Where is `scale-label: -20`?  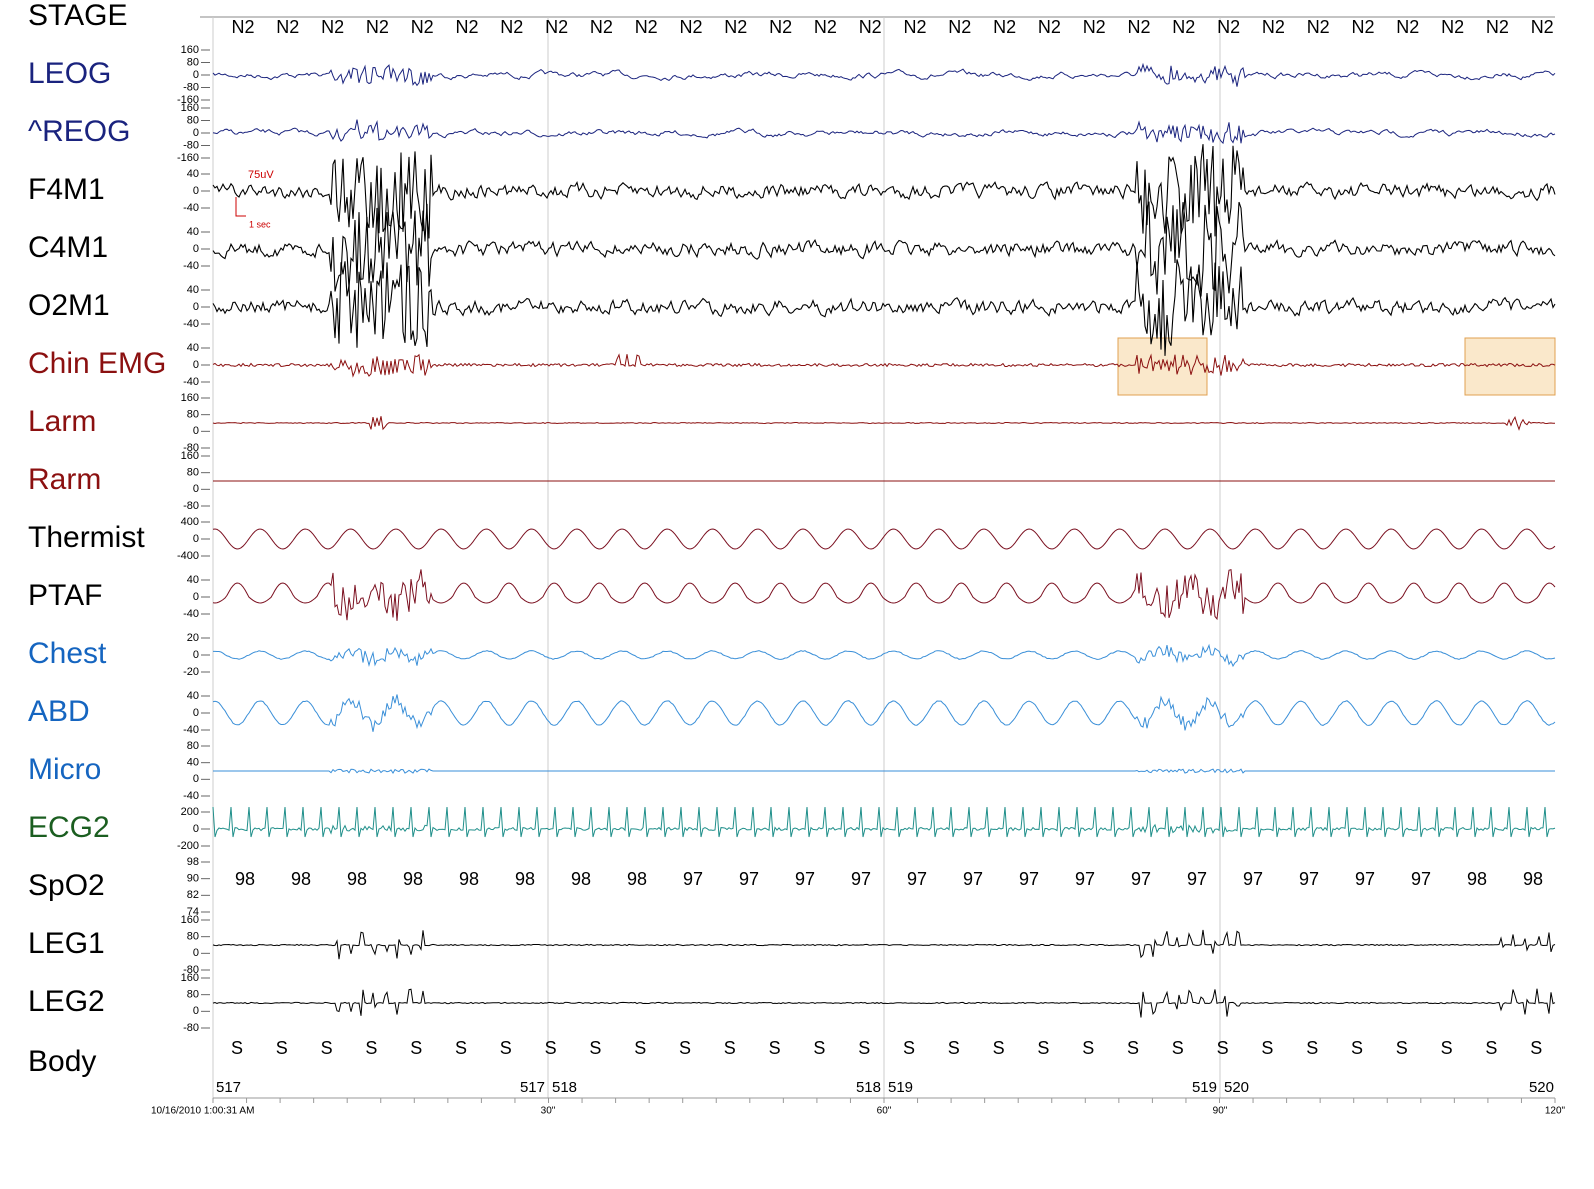 scale-label: -20 is located at coordinates (191, 672).